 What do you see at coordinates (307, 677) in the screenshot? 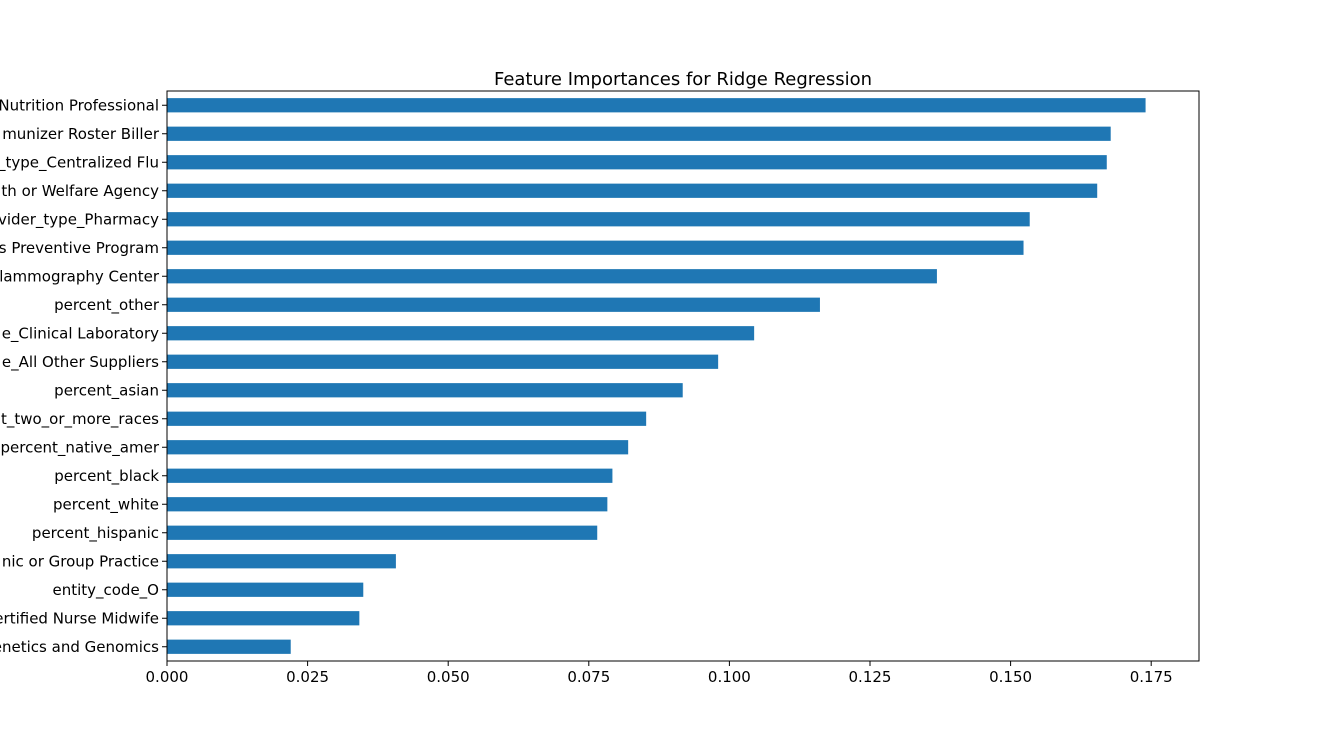
I see `x-tick-label: 0.025` at bounding box center [307, 677].